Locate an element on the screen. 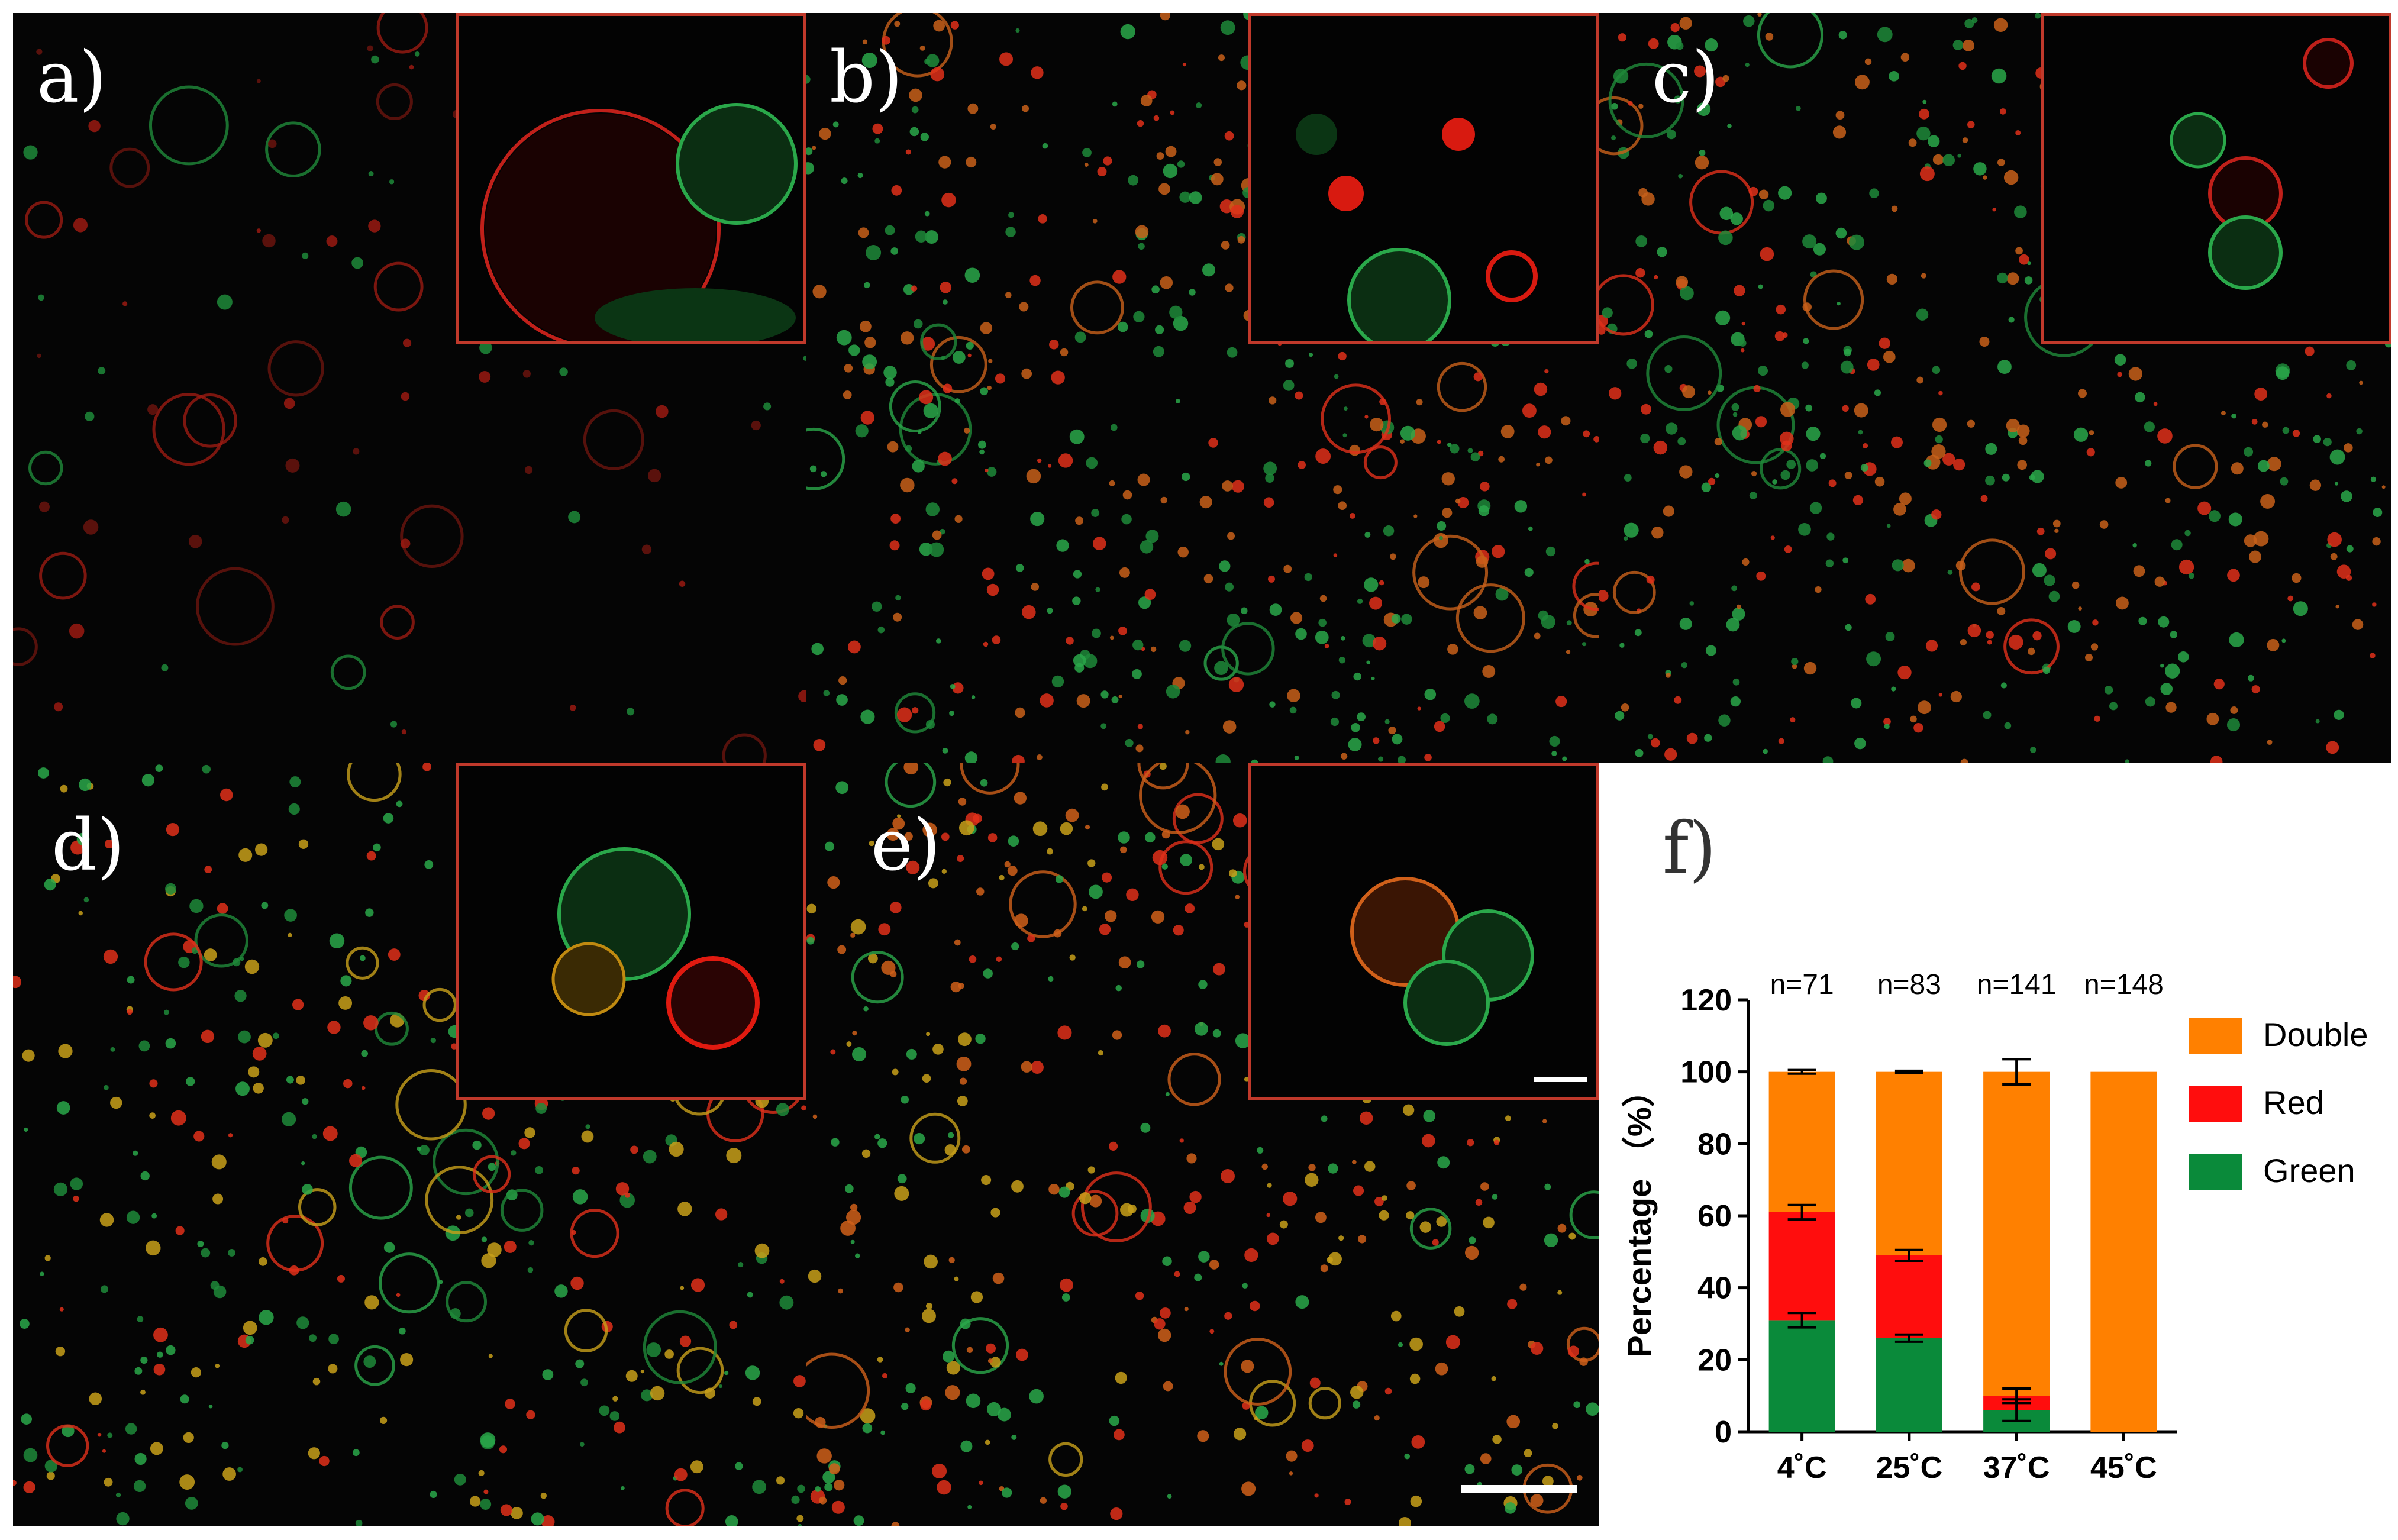  chart-bars is located at coordinates (1962, 1251).